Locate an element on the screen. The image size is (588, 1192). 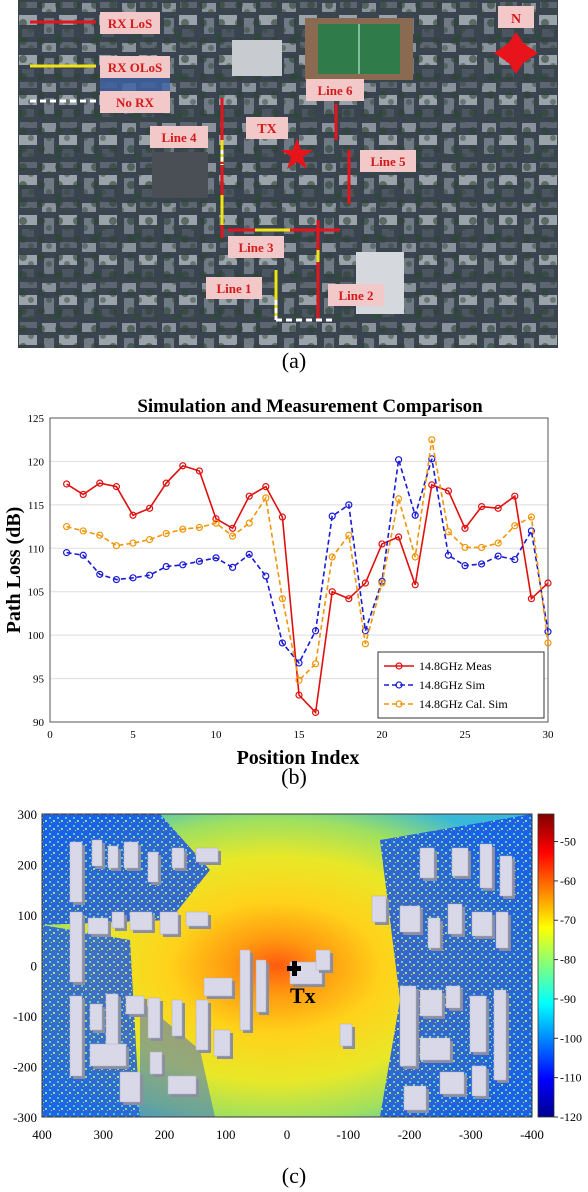
line-3-label: Line 3 is located at coordinates (256, 247).